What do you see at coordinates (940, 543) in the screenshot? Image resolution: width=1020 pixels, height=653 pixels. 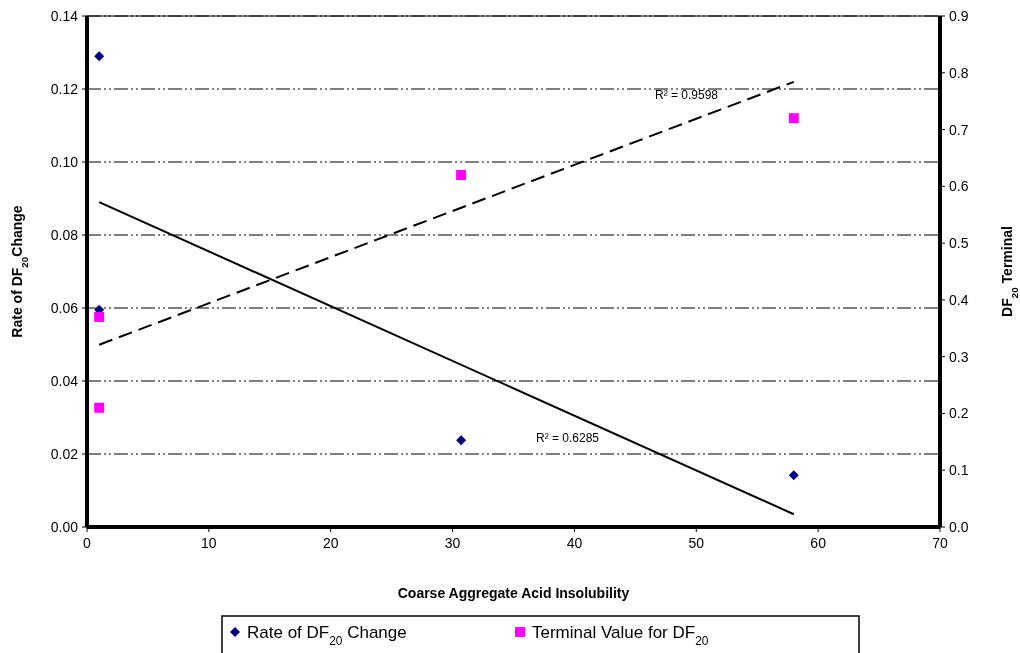 I see `x-tick-label: 70` at bounding box center [940, 543].